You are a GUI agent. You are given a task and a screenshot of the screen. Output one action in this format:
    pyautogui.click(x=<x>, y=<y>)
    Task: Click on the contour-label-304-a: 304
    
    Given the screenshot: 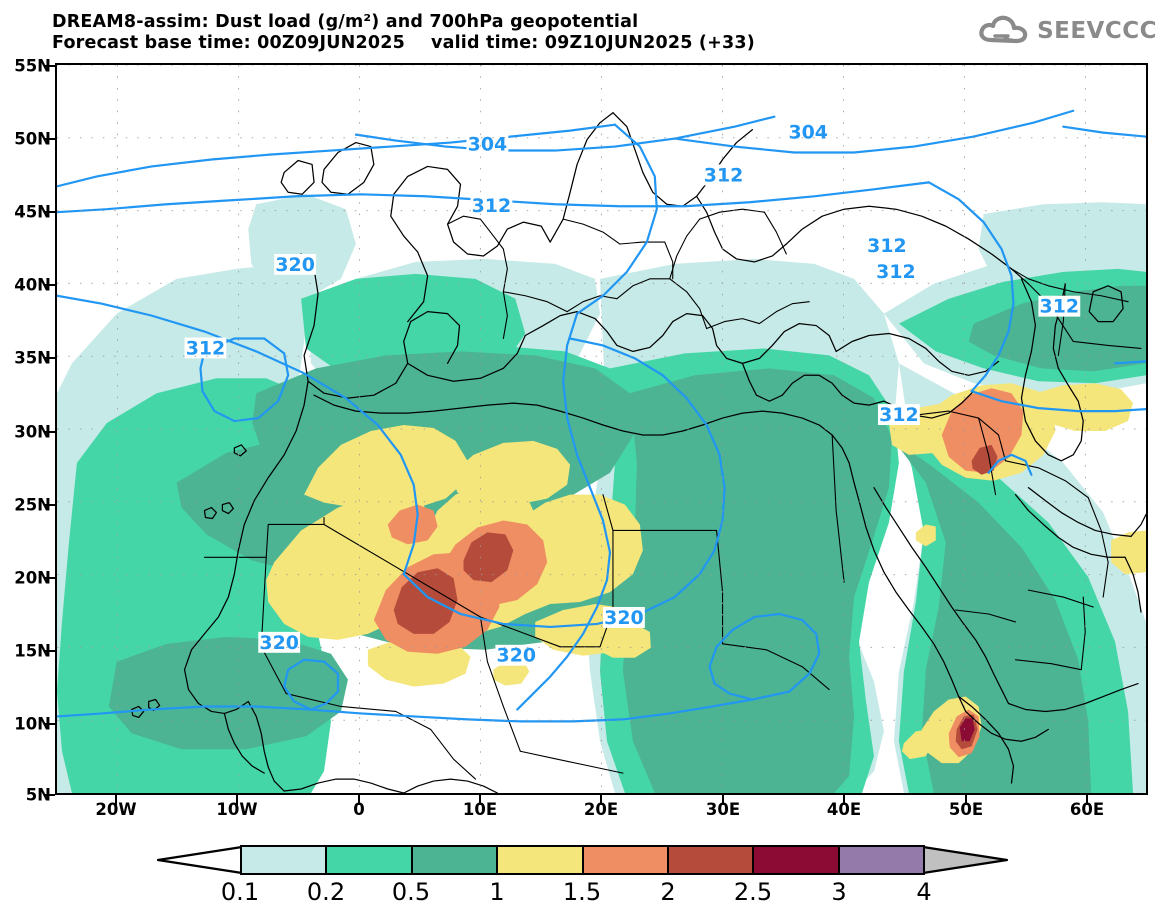 What is the action you would take?
    pyautogui.click(x=487, y=145)
    